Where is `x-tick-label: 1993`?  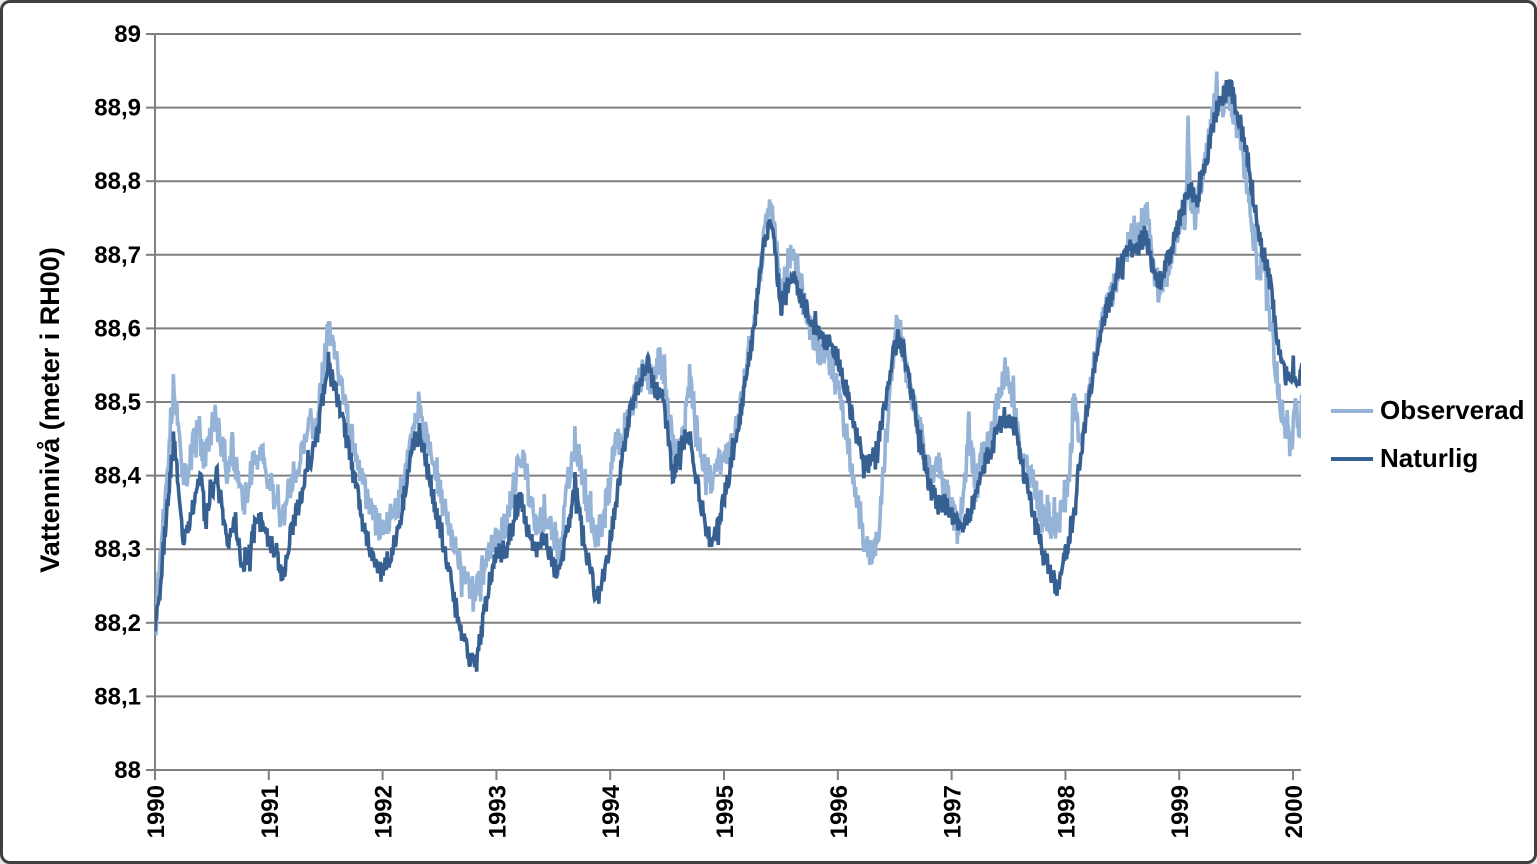
x-tick-label: 1993 is located at coordinates (497, 811).